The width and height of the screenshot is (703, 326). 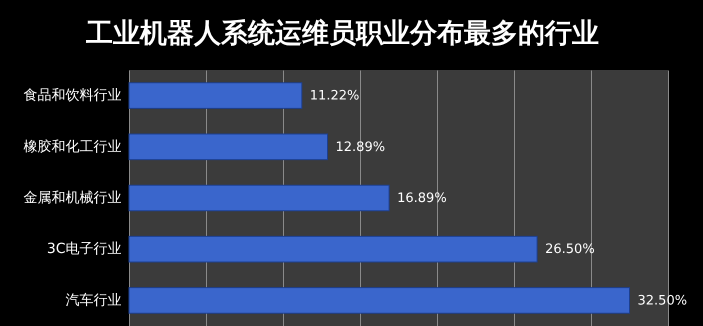 I want to click on chart-title: 工业机器人系统运维员职业分布最多的行业, so click(x=342, y=33).